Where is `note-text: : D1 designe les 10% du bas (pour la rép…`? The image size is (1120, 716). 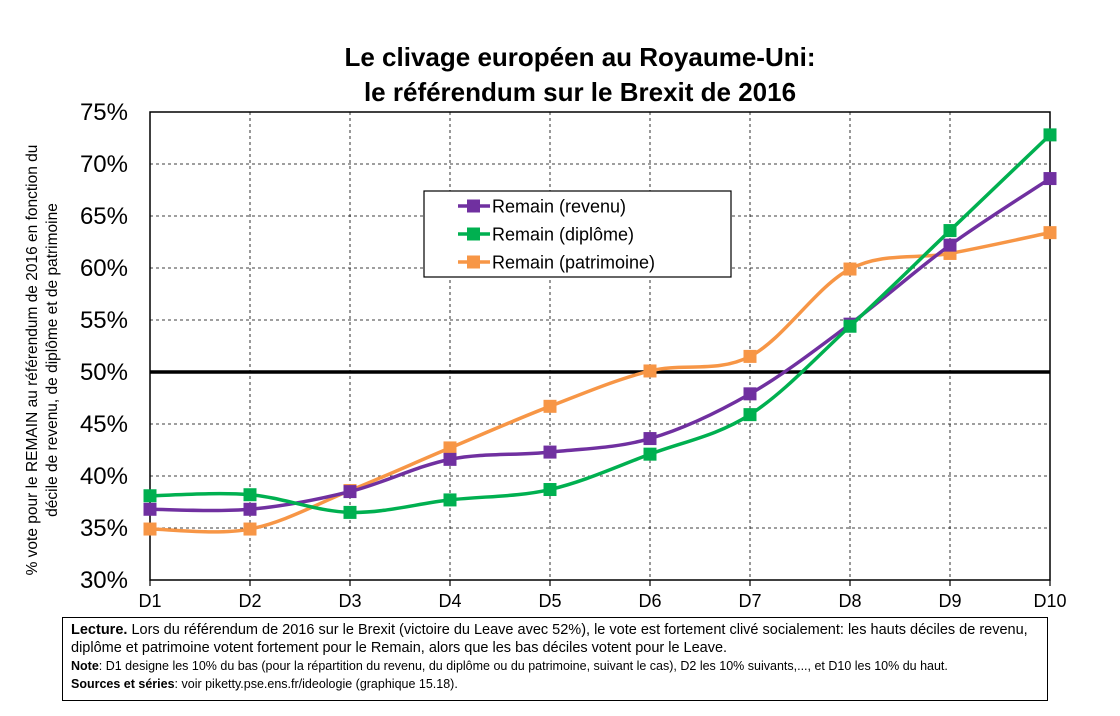 note-text: : D1 designe les 10% du bas (pour la rép… is located at coordinates (523, 666).